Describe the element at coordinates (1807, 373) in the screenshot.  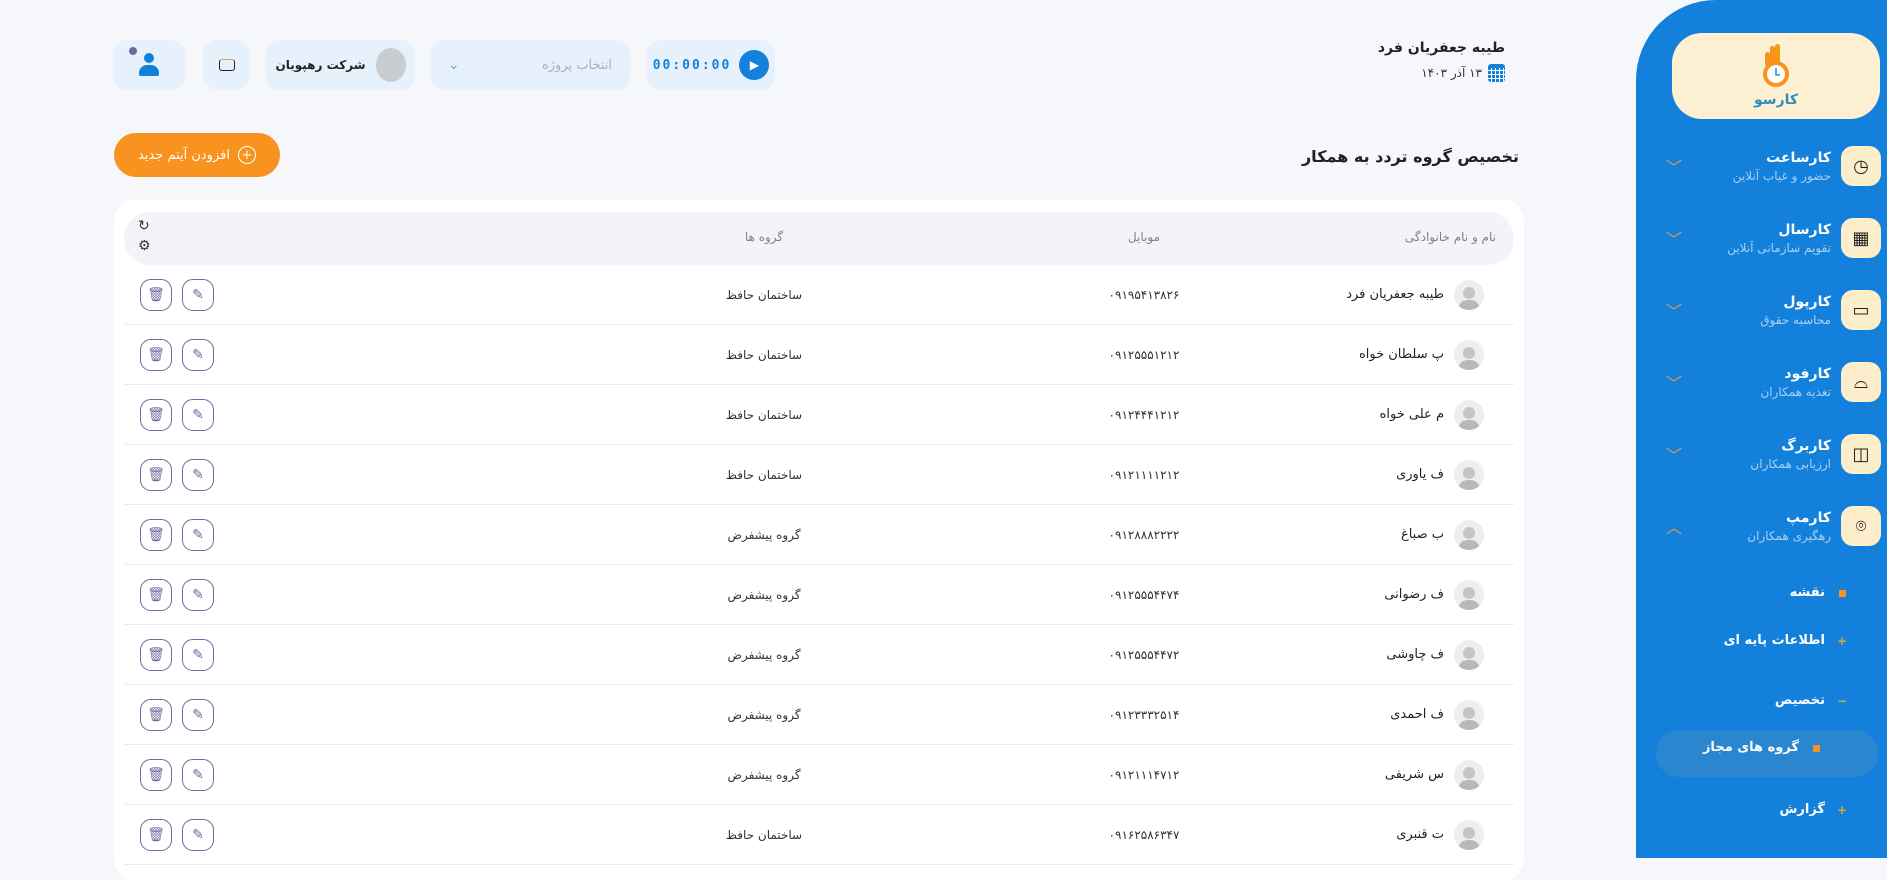
I see `sidebar-item-title: کارفود` at that location.